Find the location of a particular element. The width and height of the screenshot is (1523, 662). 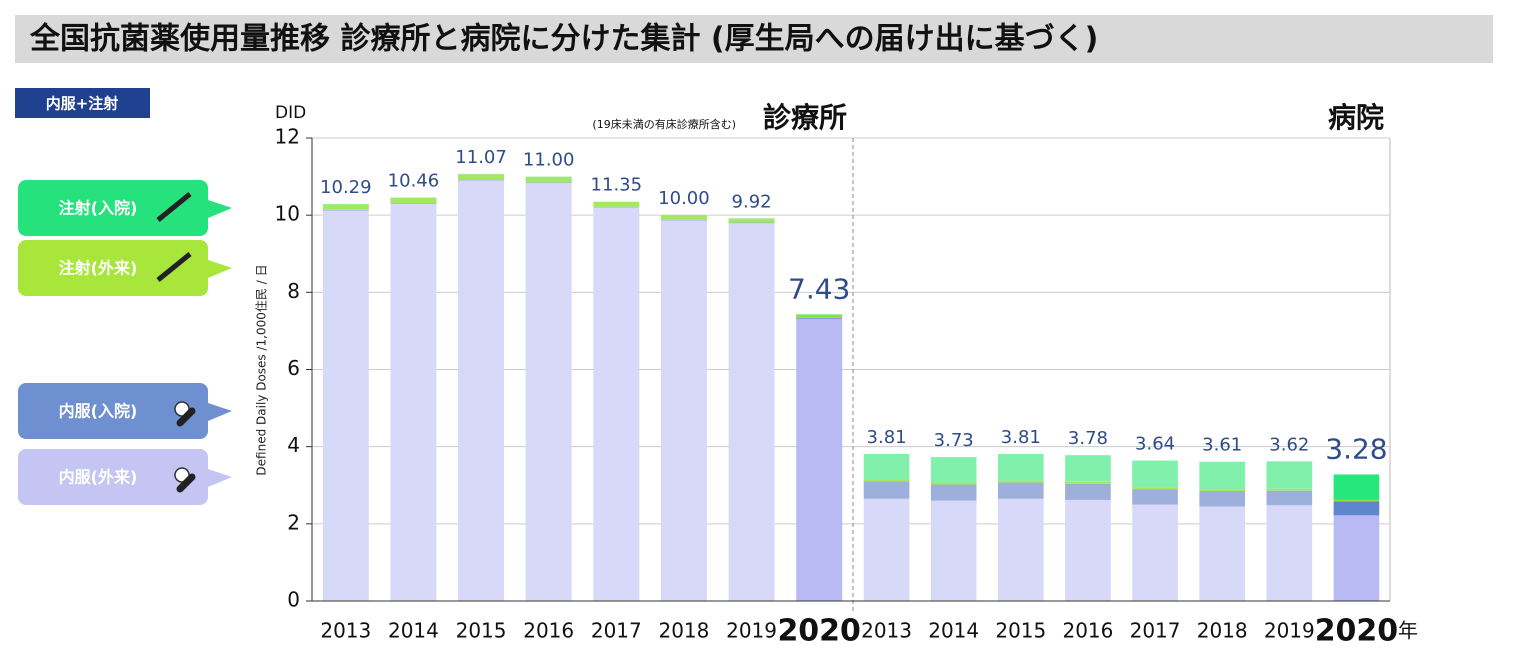

legend-label: 注射(入院) is located at coordinates (98, 208).